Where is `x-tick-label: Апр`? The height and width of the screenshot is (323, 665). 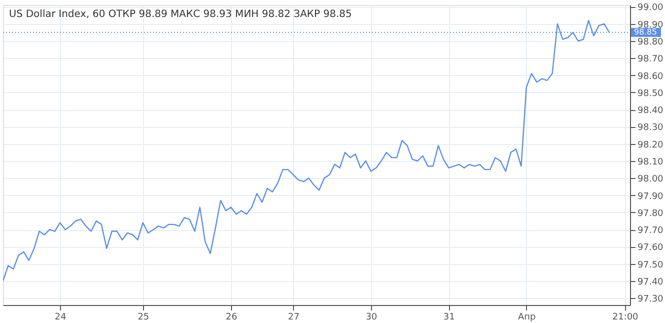
x-tick-label: Апр is located at coordinates (527, 317).